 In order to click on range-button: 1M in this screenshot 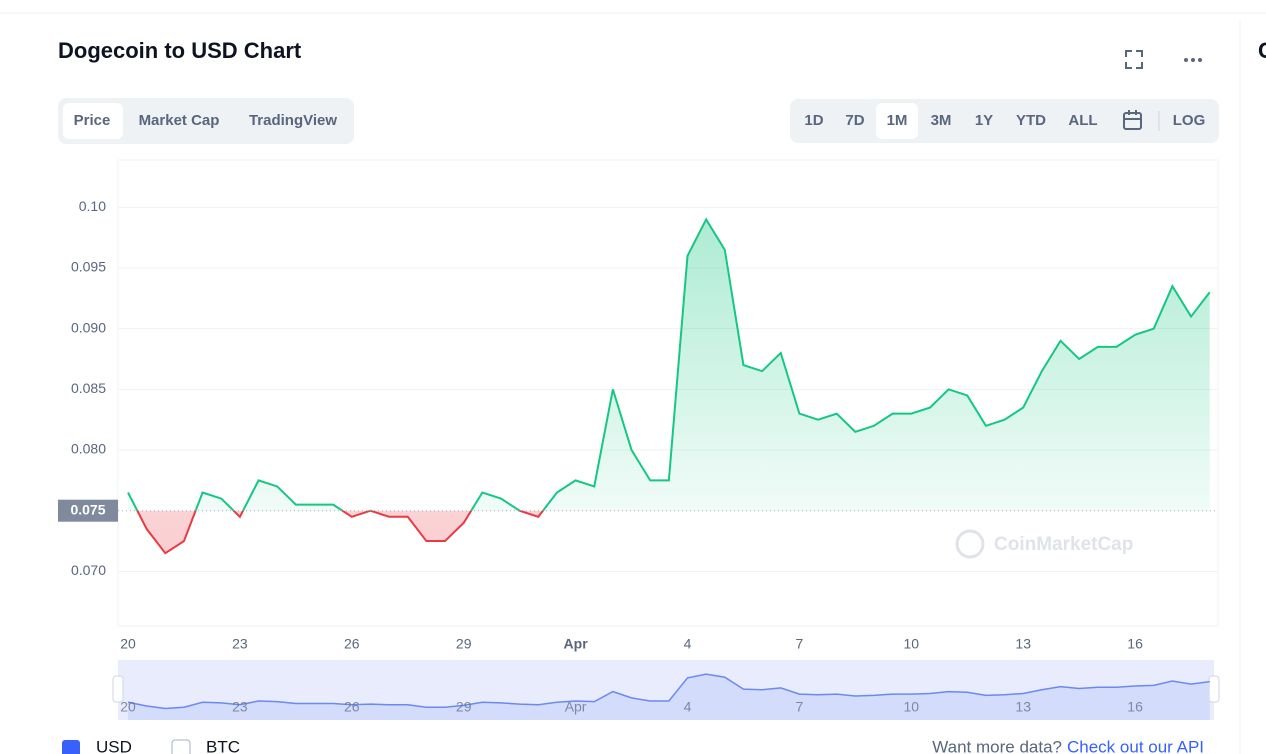, I will do `click(897, 120)`.